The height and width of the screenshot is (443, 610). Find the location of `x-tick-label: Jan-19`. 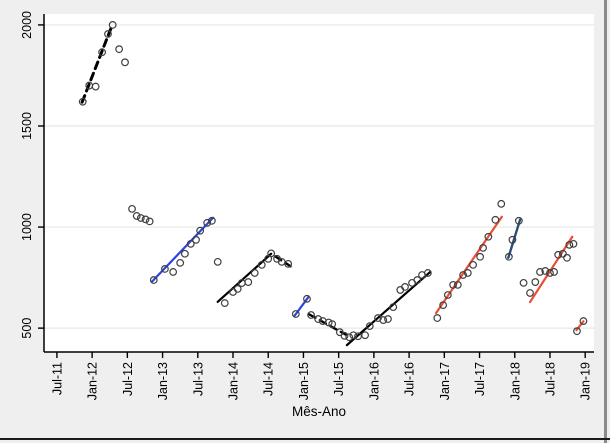

x-tick-label: Jan-19 is located at coordinates (586, 381).